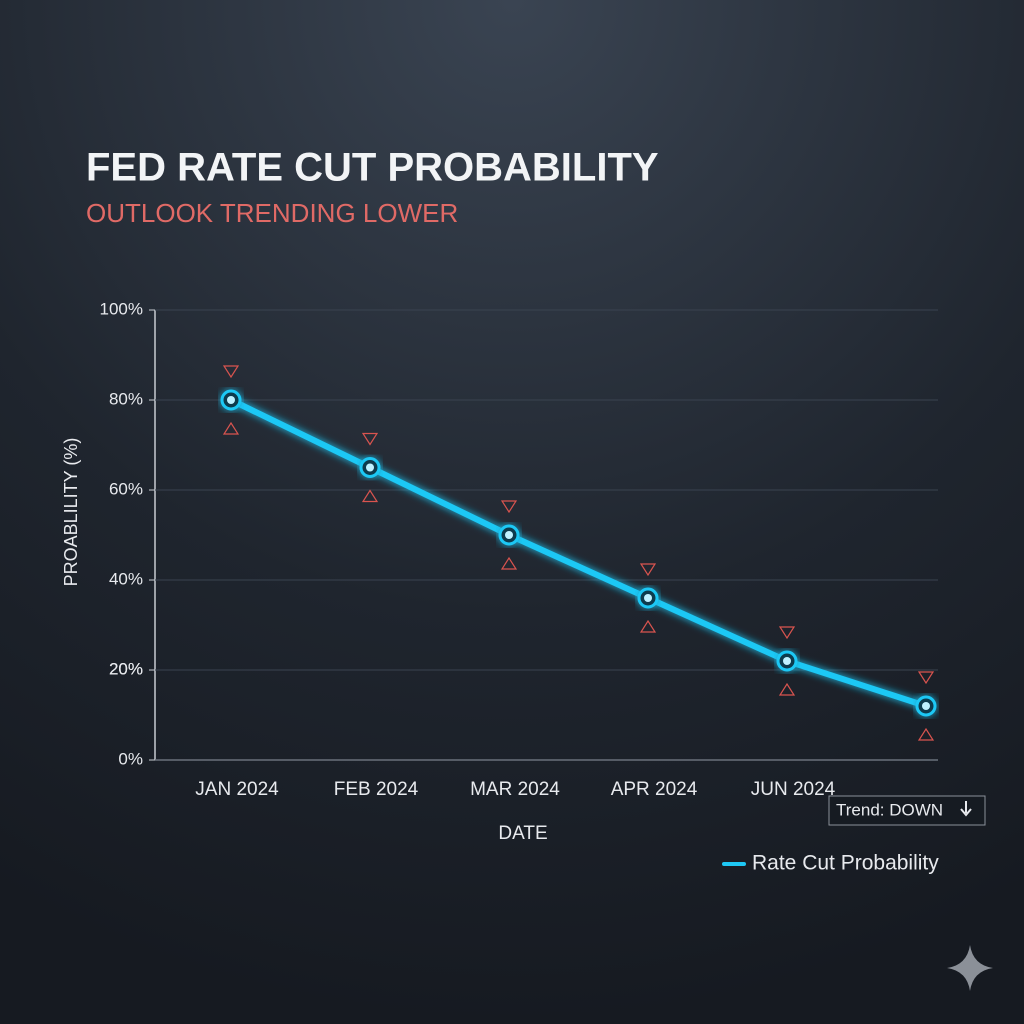 This screenshot has width=1024, height=1024. Describe the element at coordinates (372, 168) in the screenshot. I see `chart-title: FED RATE CUT PROBABILITY` at that location.